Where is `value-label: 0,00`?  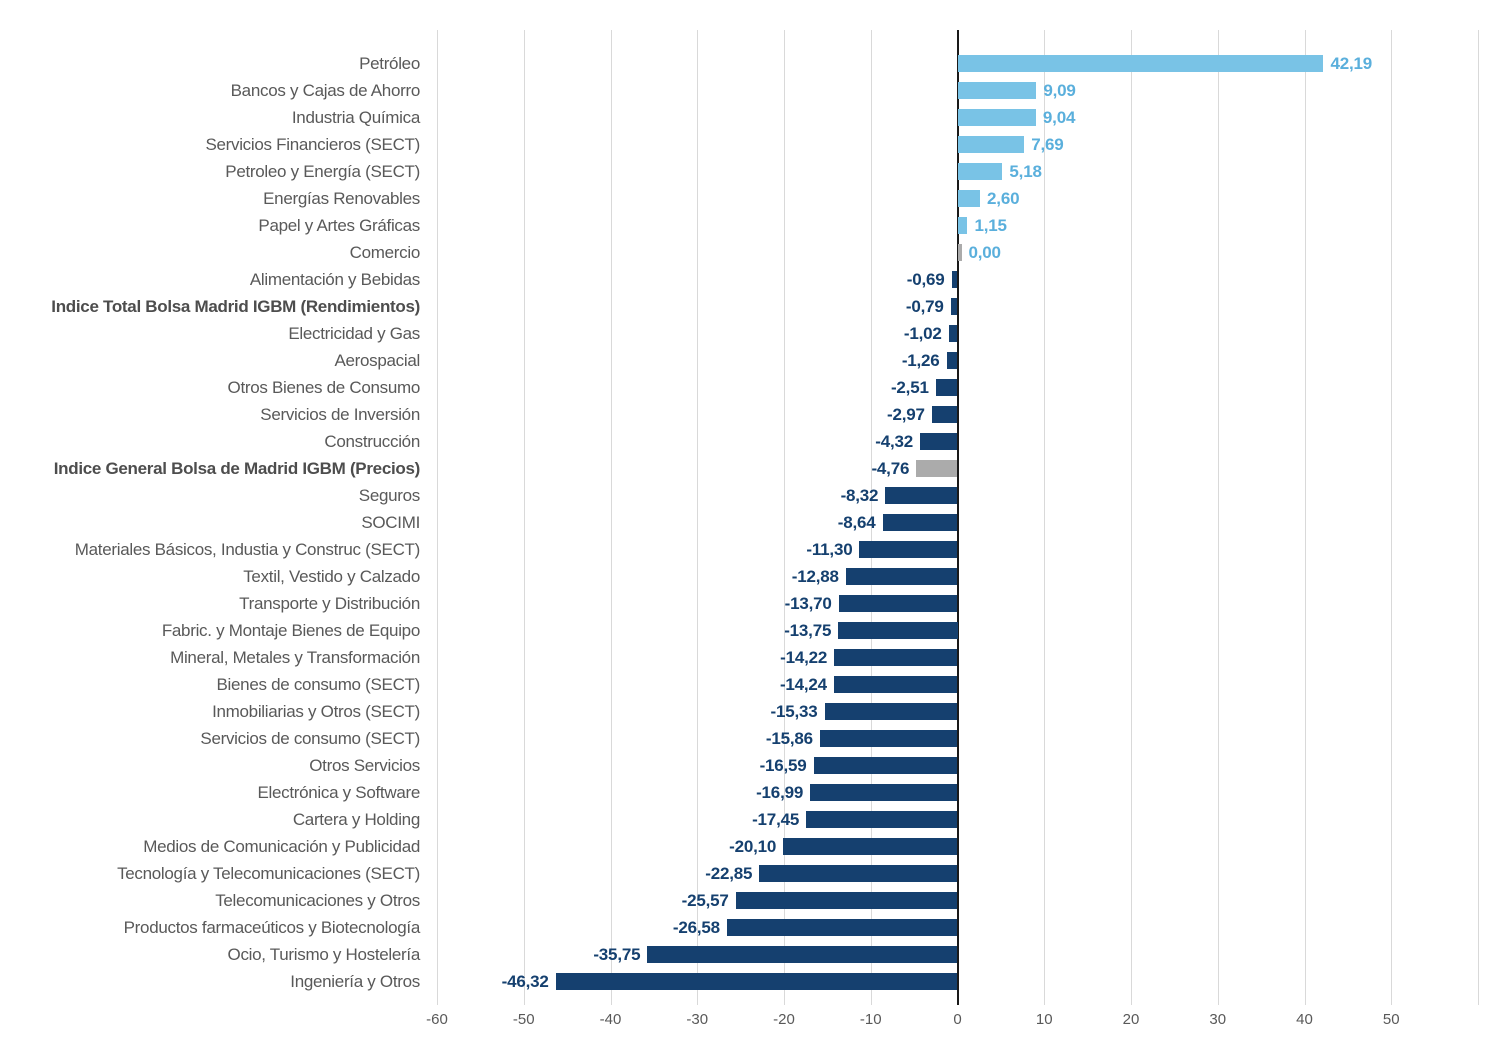 value-label: 0,00 is located at coordinates (984, 252).